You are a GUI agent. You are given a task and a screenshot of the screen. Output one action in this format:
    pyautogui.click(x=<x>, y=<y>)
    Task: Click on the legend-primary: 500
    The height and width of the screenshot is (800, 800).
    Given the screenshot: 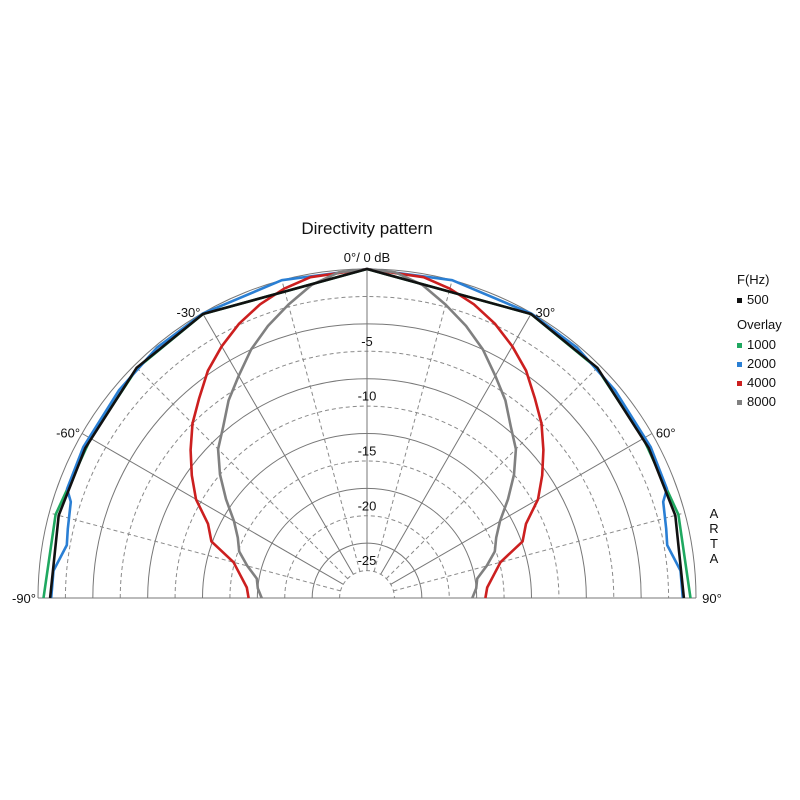 What is the action you would take?
    pyautogui.click(x=753, y=299)
    